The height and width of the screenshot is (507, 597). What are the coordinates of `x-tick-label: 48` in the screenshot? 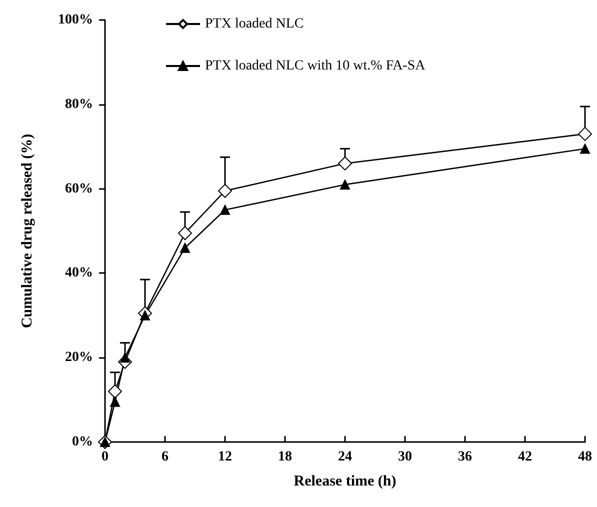 It's located at (585, 457).